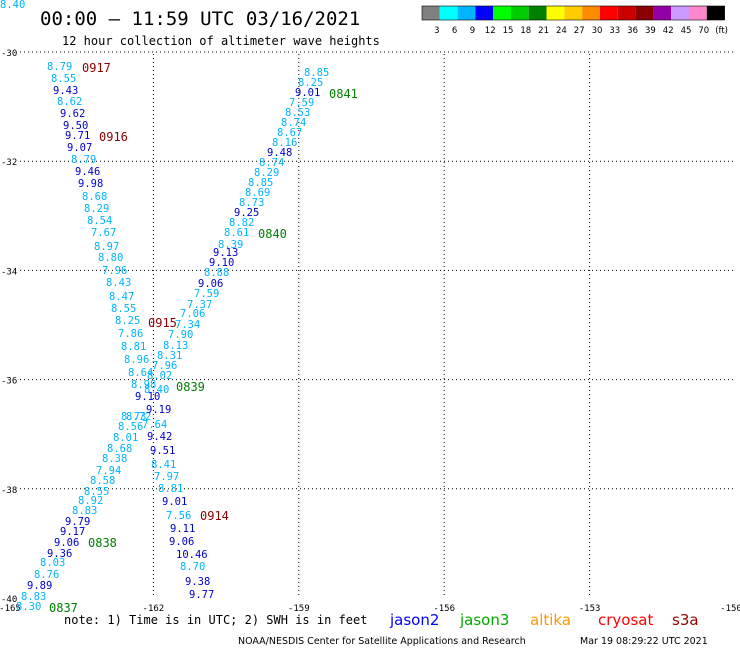  I want to click on wave-height-value: 8.83, so click(33, 597).